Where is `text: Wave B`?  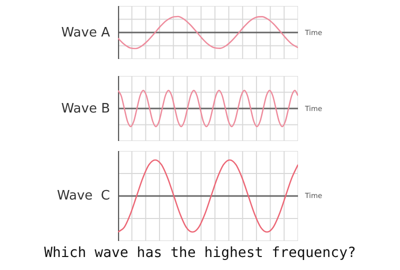
text: Wave B is located at coordinates (85, 108).